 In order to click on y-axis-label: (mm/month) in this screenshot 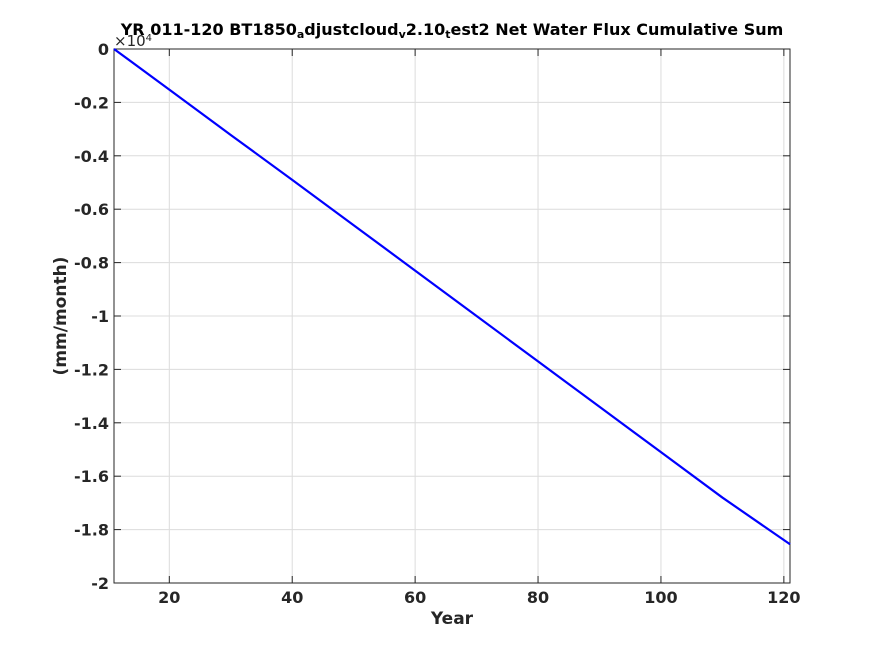, I will do `click(61, 316)`.